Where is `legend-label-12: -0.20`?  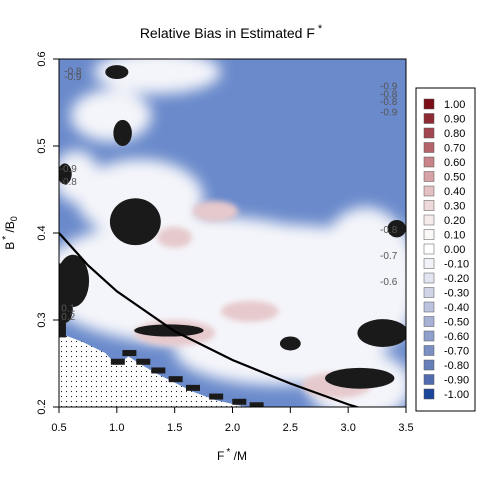 legend-label-12: -0.20 is located at coordinates (456, 279).